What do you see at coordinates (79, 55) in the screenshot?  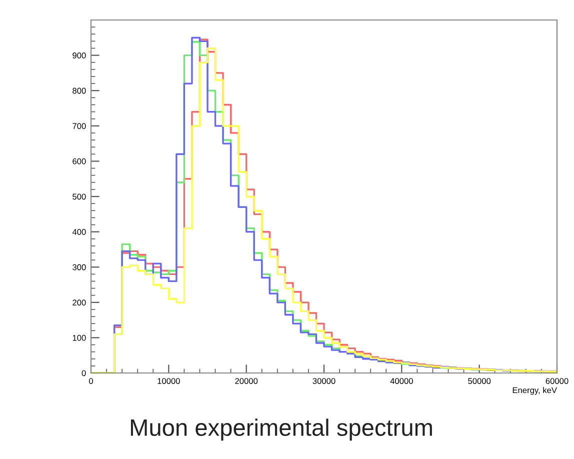 I see `y-tick-label: 900` at bounding box center [79, 55].